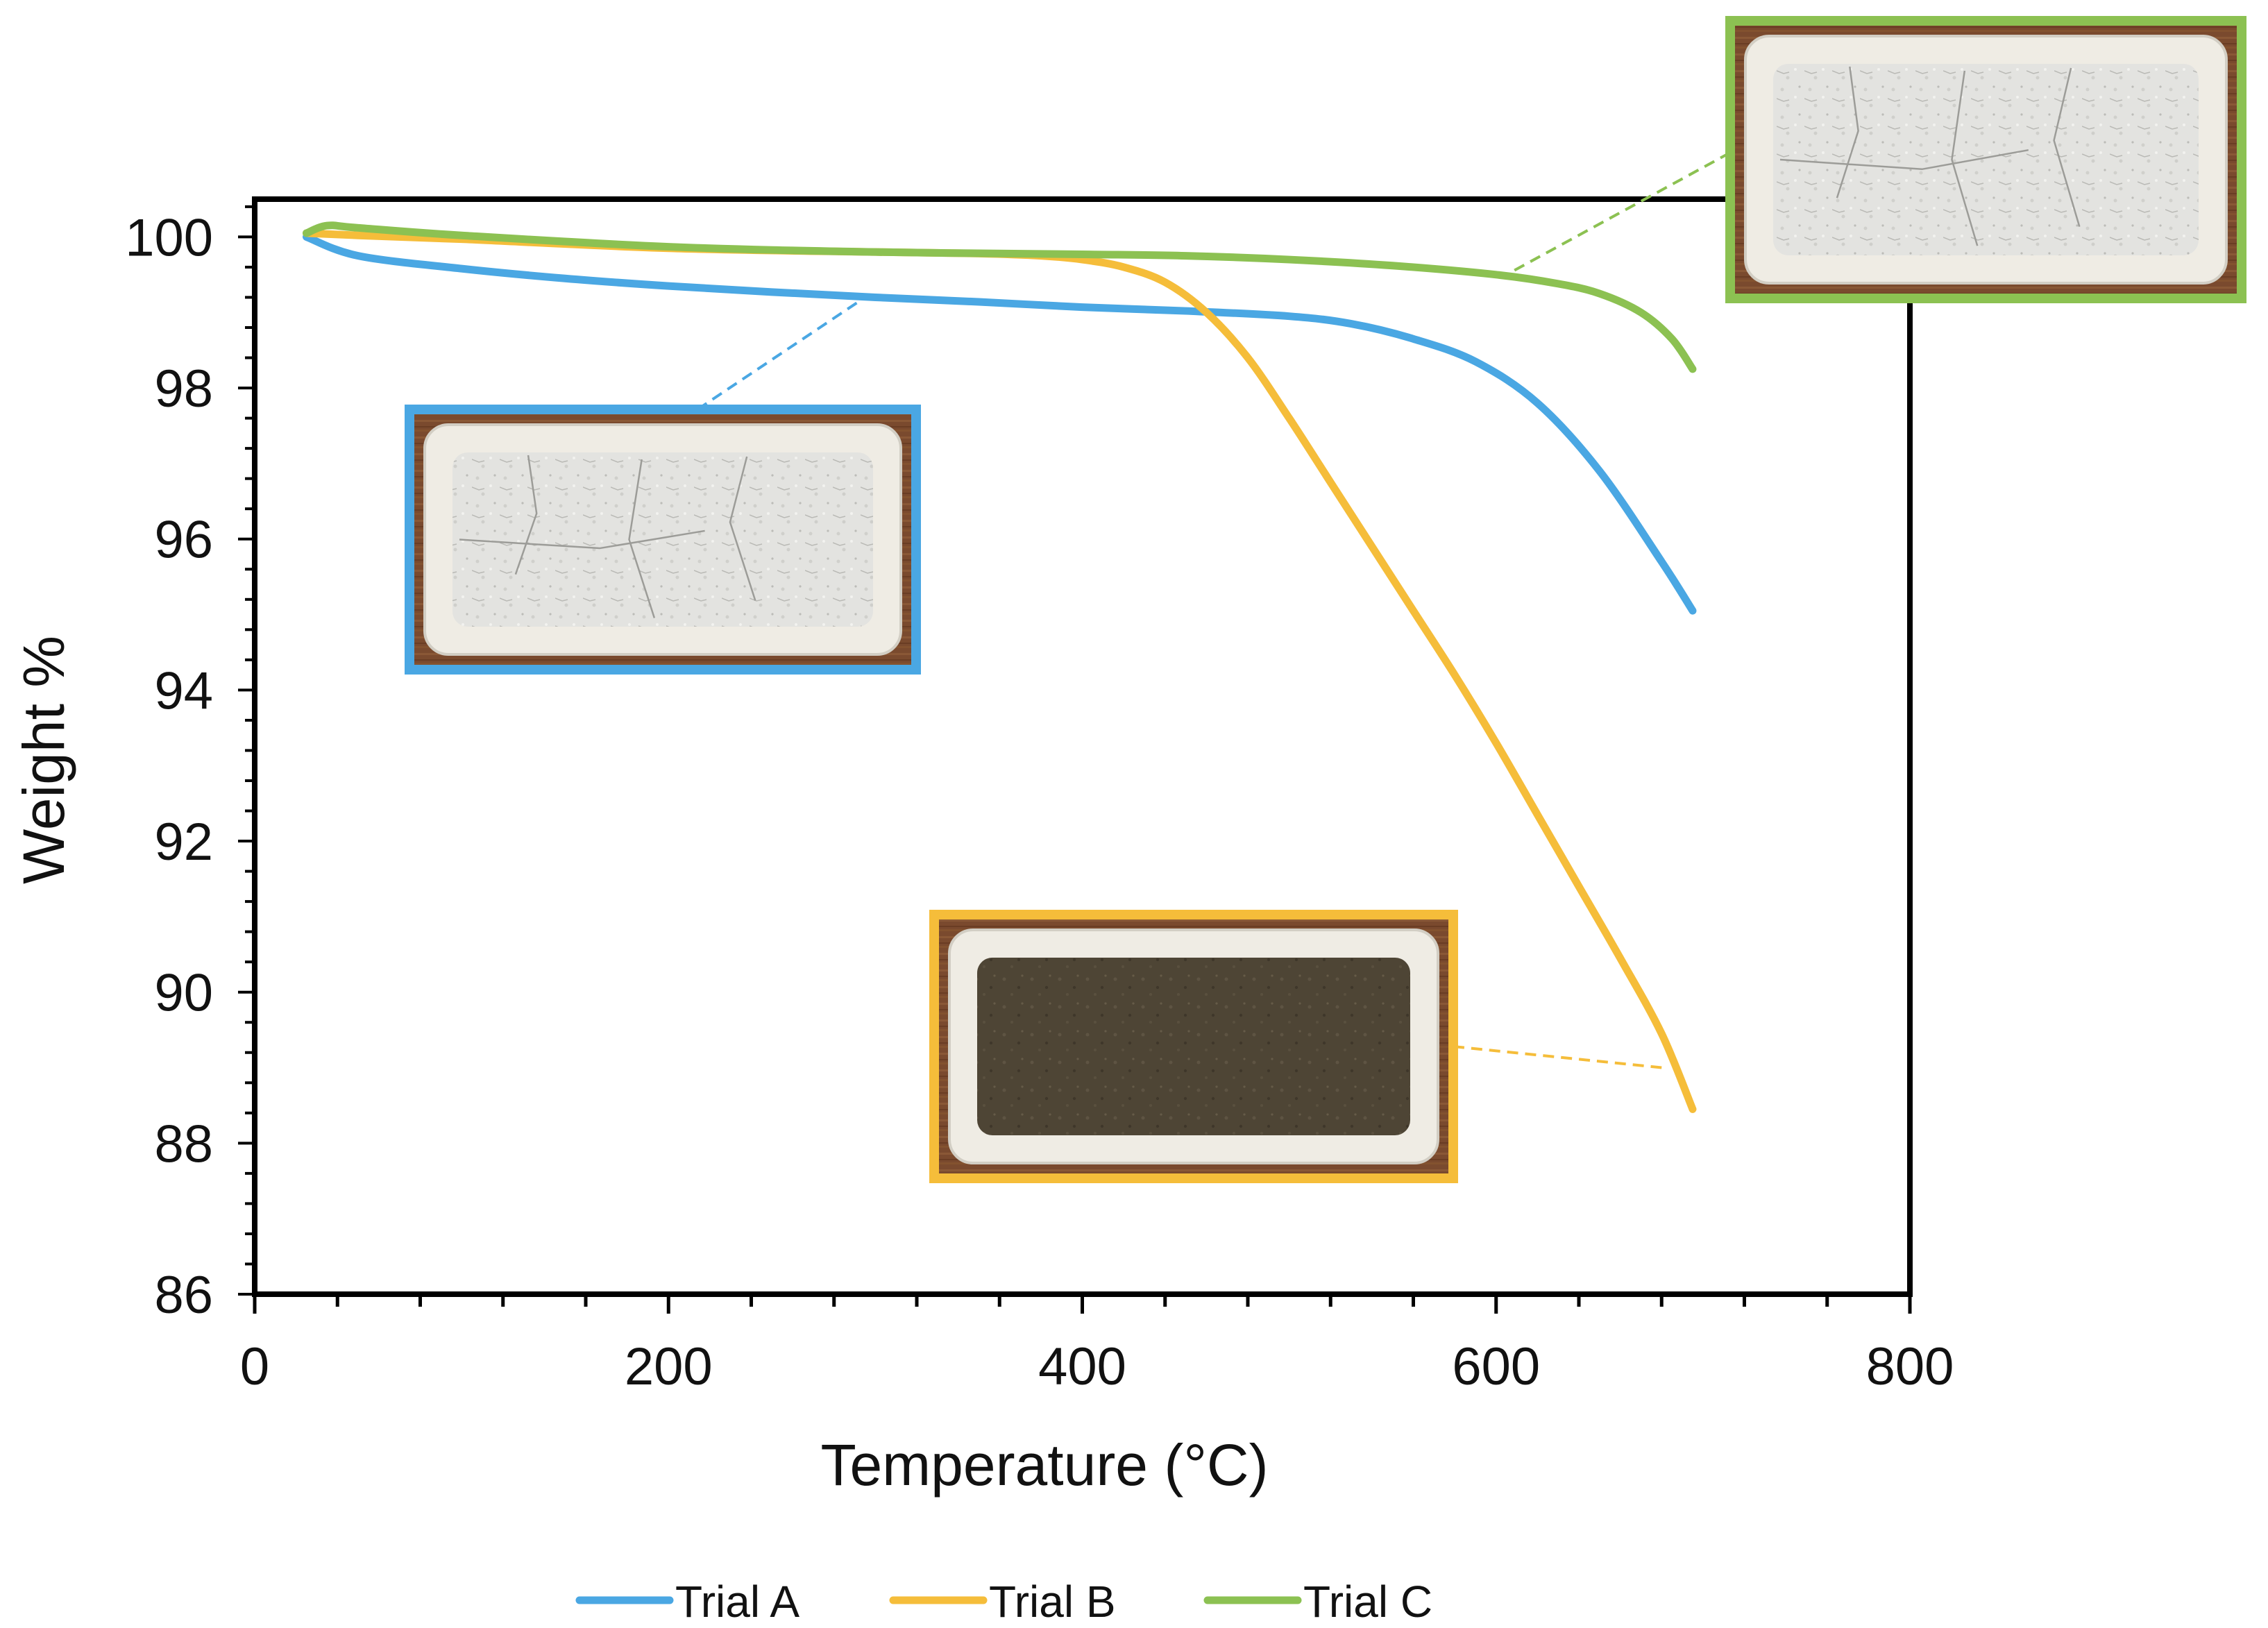 The image size is (2268, 1628). Describe the element at coordinates (1052, 1602) in the screenshot. I see `legend-label: Trial B` at that location.